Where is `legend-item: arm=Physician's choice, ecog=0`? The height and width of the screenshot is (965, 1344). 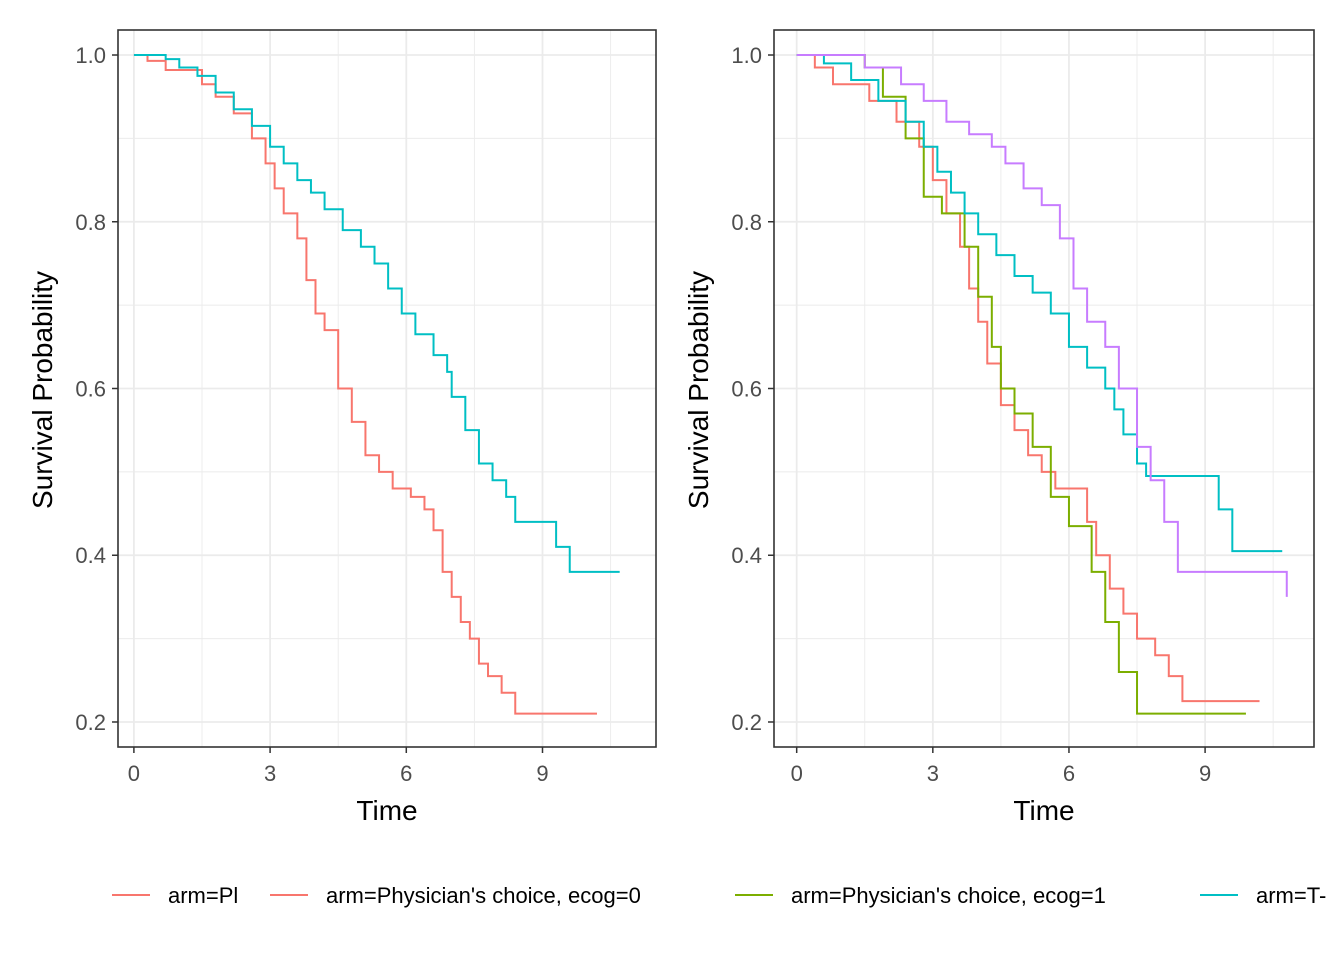 legend-item: arm=Physician's choice, ecog=0 is located at coordinates (455, 895).